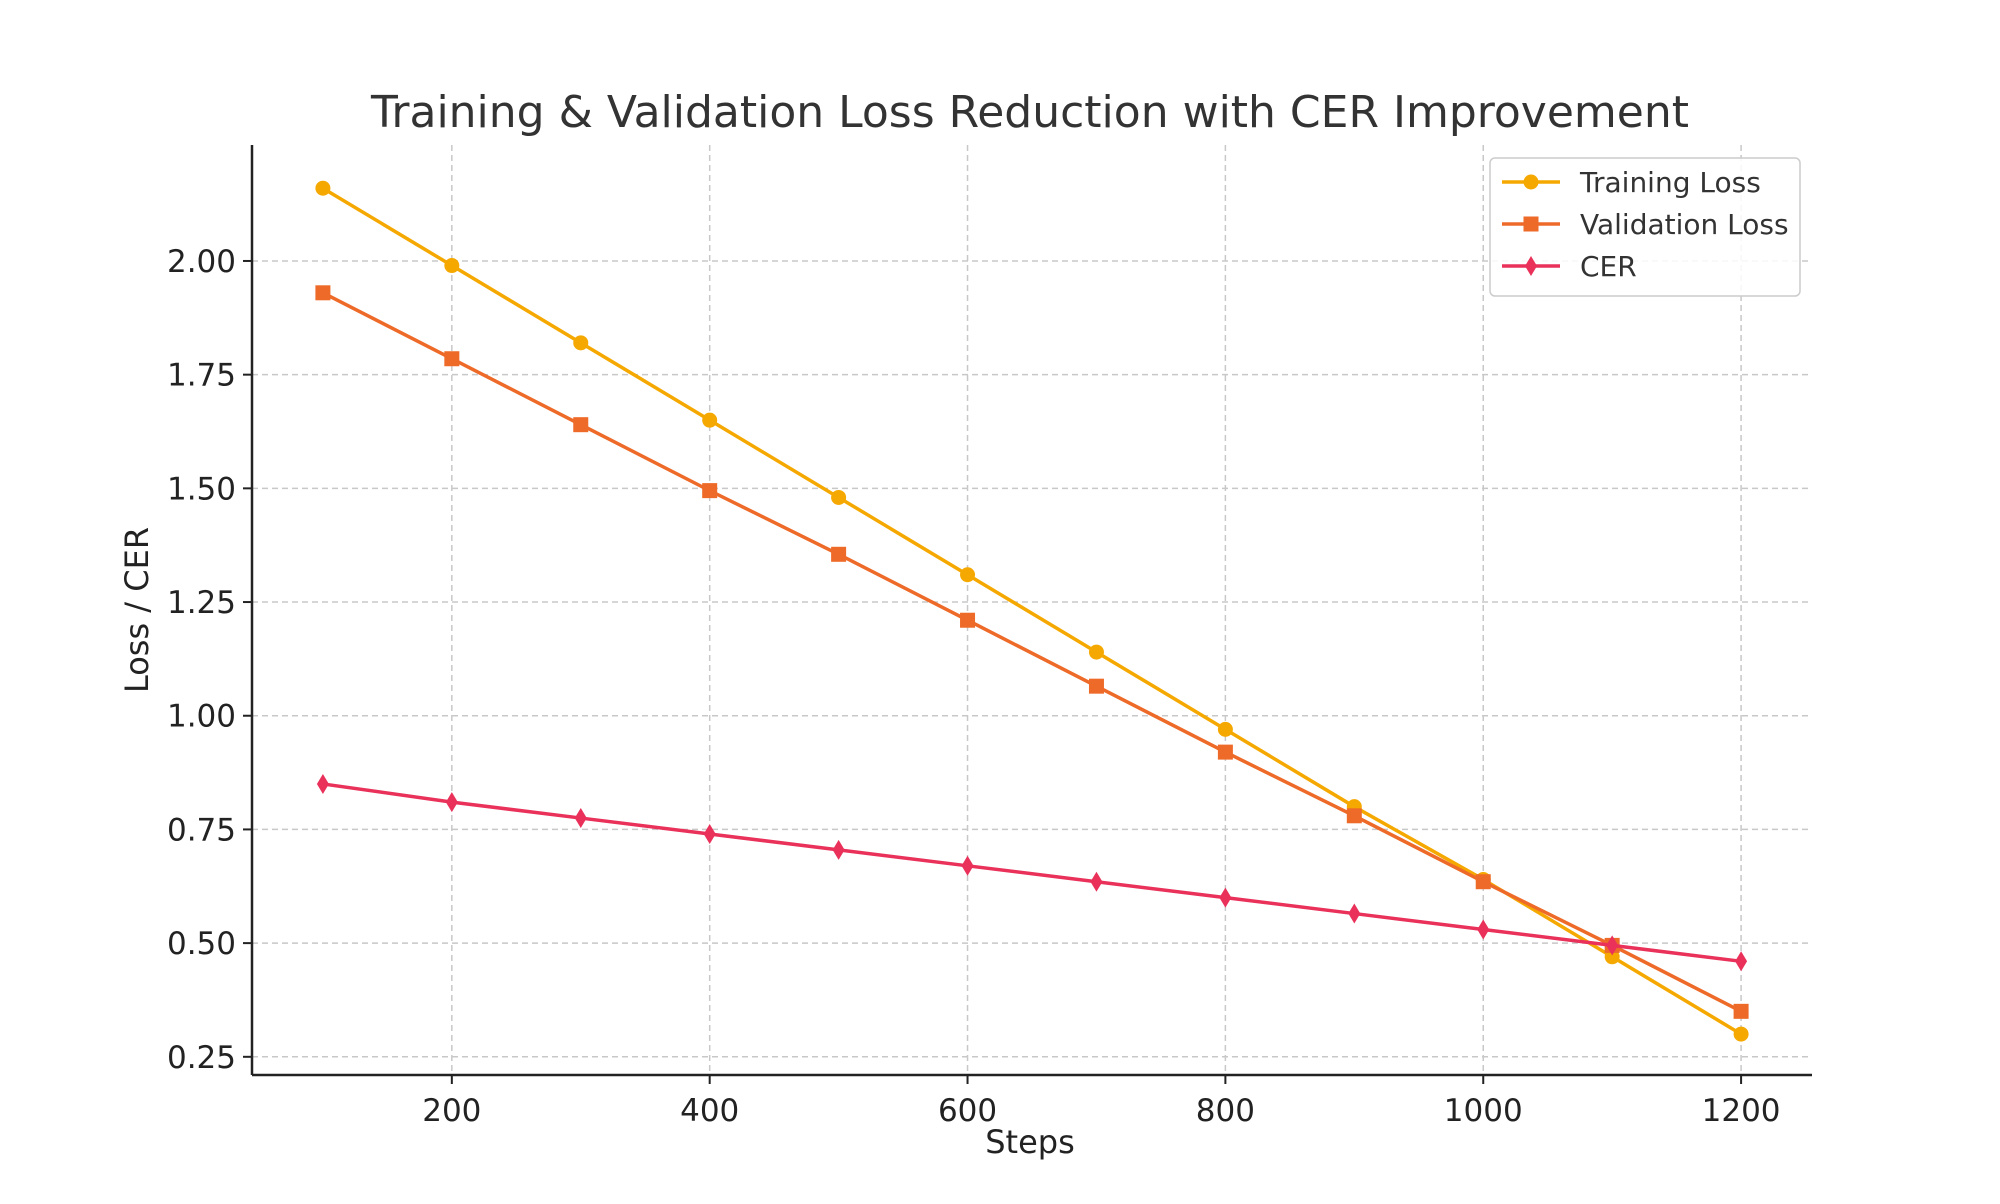  Describe the element at coordinates (201, 262) in the screenshot. I see `y-tick-label: 2.00` at that location.